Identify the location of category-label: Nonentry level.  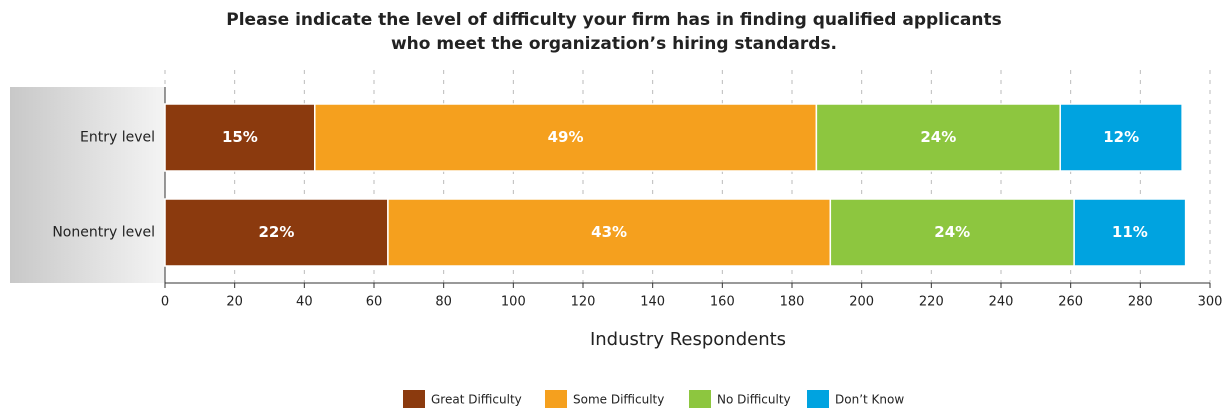
(103, 233).